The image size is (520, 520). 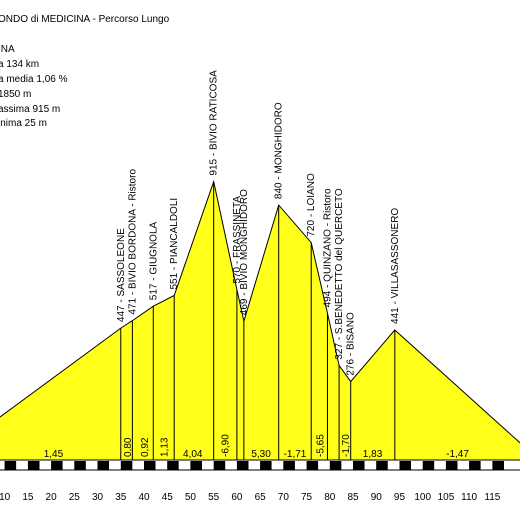 I want to click on info-line-min-altitude: inima 25 m, so click(x=23, y=123).